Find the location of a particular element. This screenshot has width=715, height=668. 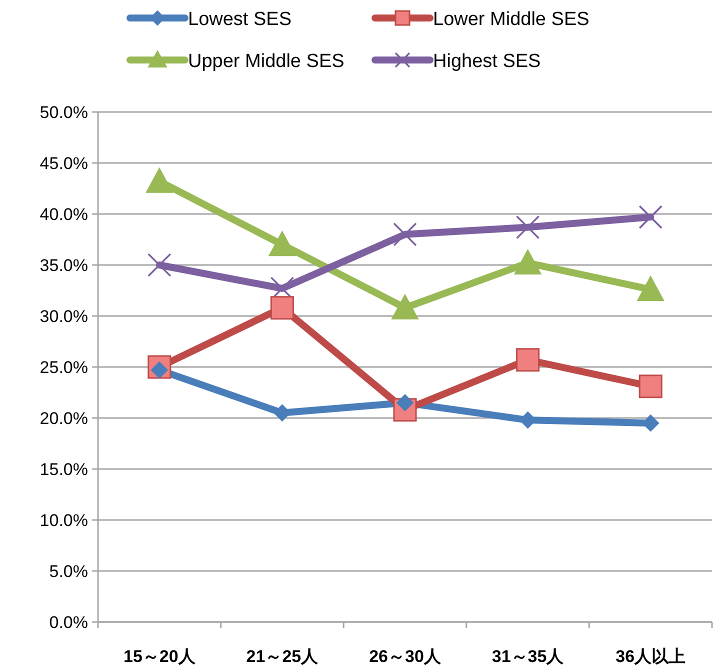

legend-label: Lowest SES is located at coordinates (240, 19).